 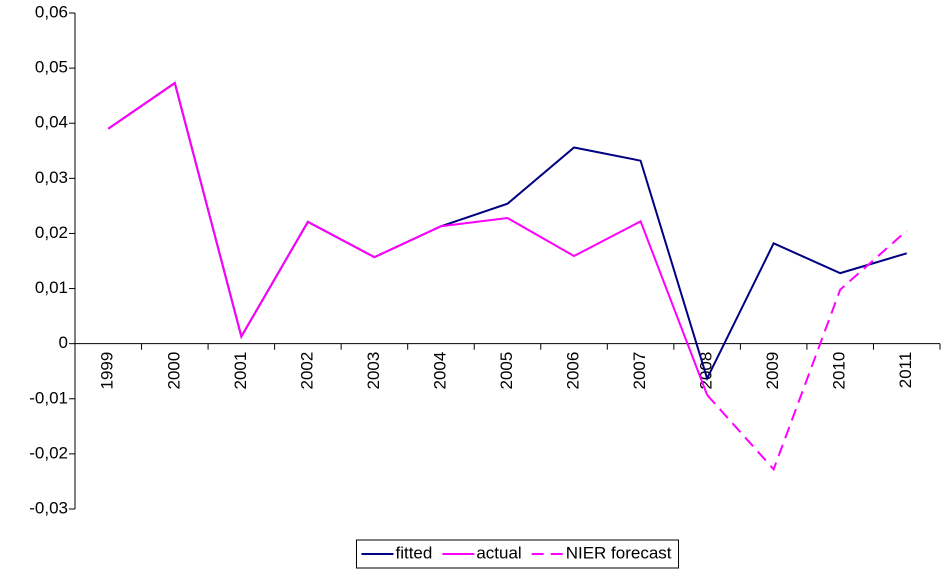 What do you see at coordinates (413, 552) in the screenshot?
I see `legend-label: fitted` at bounding box center [413, 552].